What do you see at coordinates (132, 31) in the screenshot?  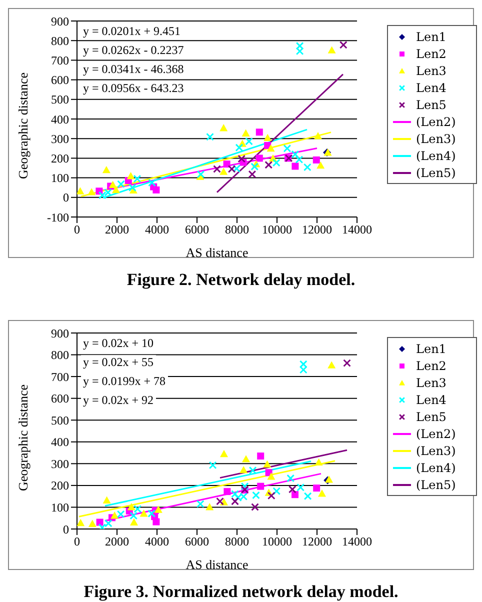 I see `annotation: y = 0.0201x + 9.451` at bounding box center [132, 31].